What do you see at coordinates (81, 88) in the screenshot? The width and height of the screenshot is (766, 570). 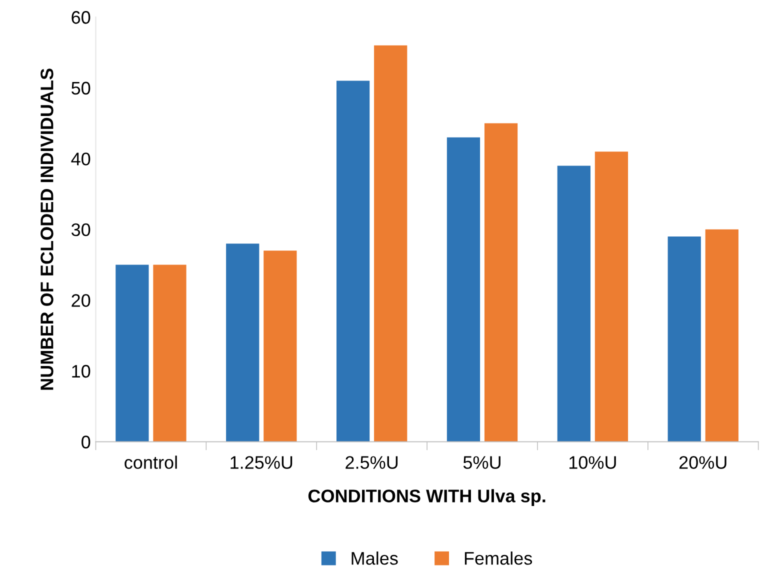 I see `y-tick-label: 50` at bounding box center [81, 88].